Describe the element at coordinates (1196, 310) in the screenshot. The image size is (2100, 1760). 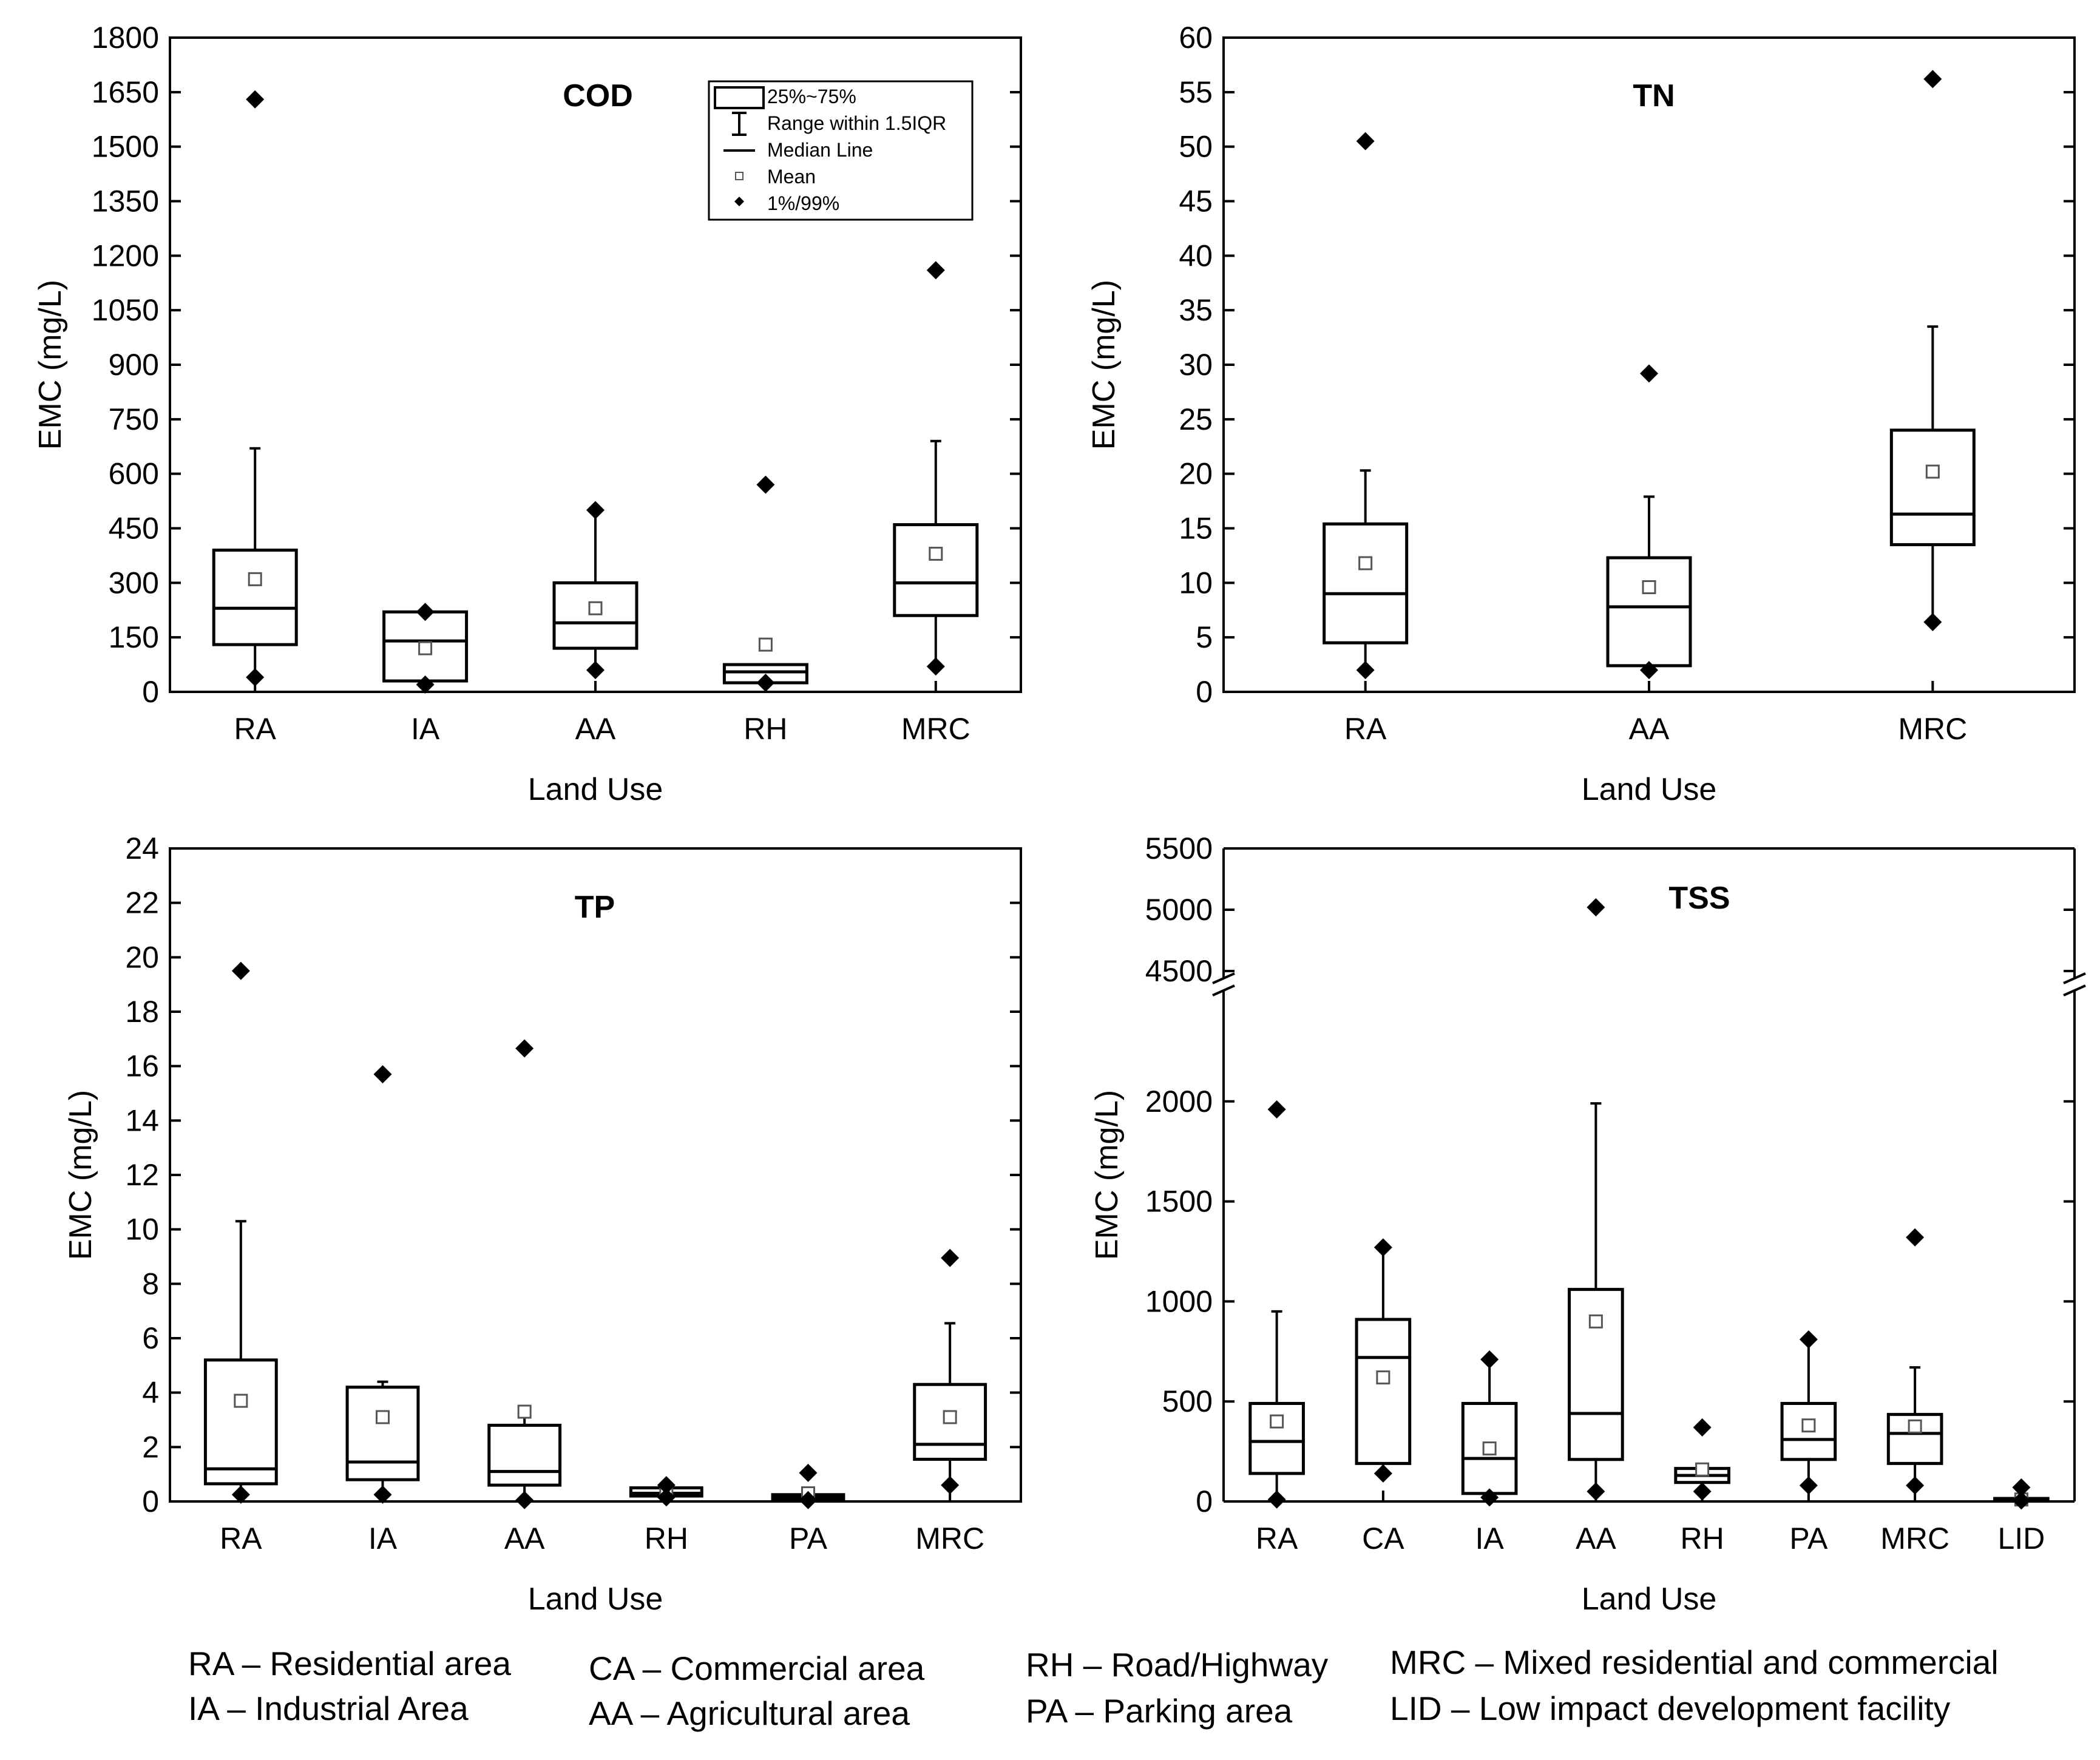
I see `y-tick-label: 35` at that location.